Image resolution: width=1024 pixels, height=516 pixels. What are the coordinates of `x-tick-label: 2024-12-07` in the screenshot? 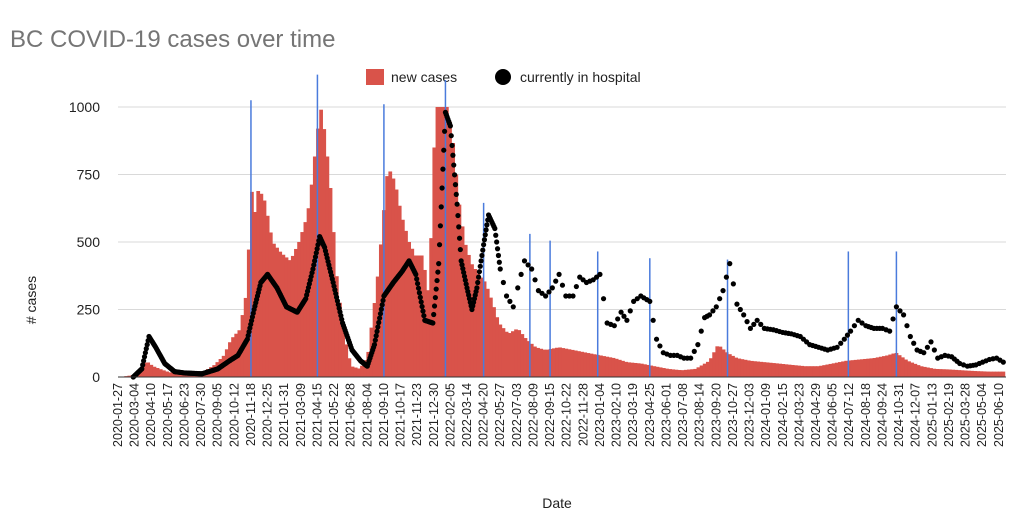 It's located at (916, 415).